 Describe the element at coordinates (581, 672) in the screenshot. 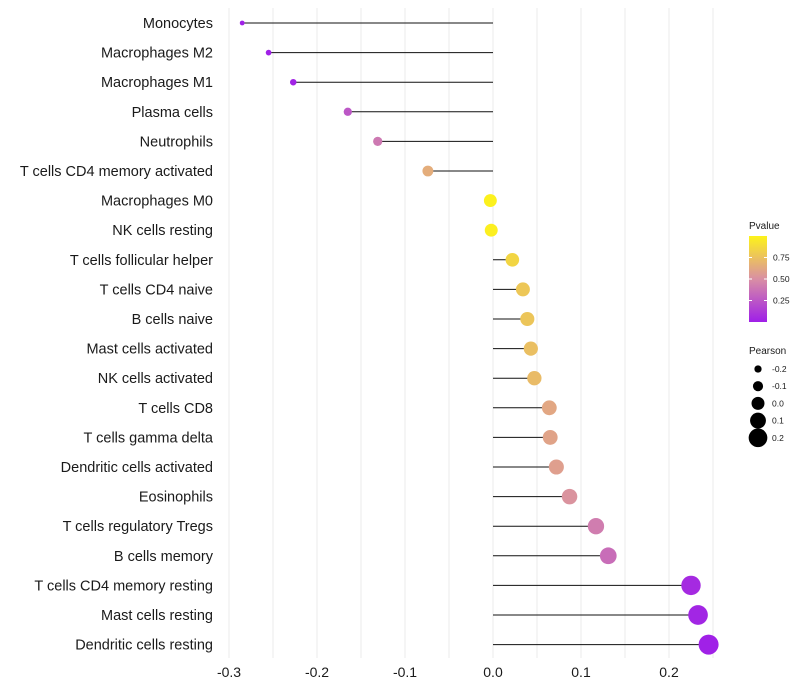

I see `x-tick-label: 0.1` at that location.